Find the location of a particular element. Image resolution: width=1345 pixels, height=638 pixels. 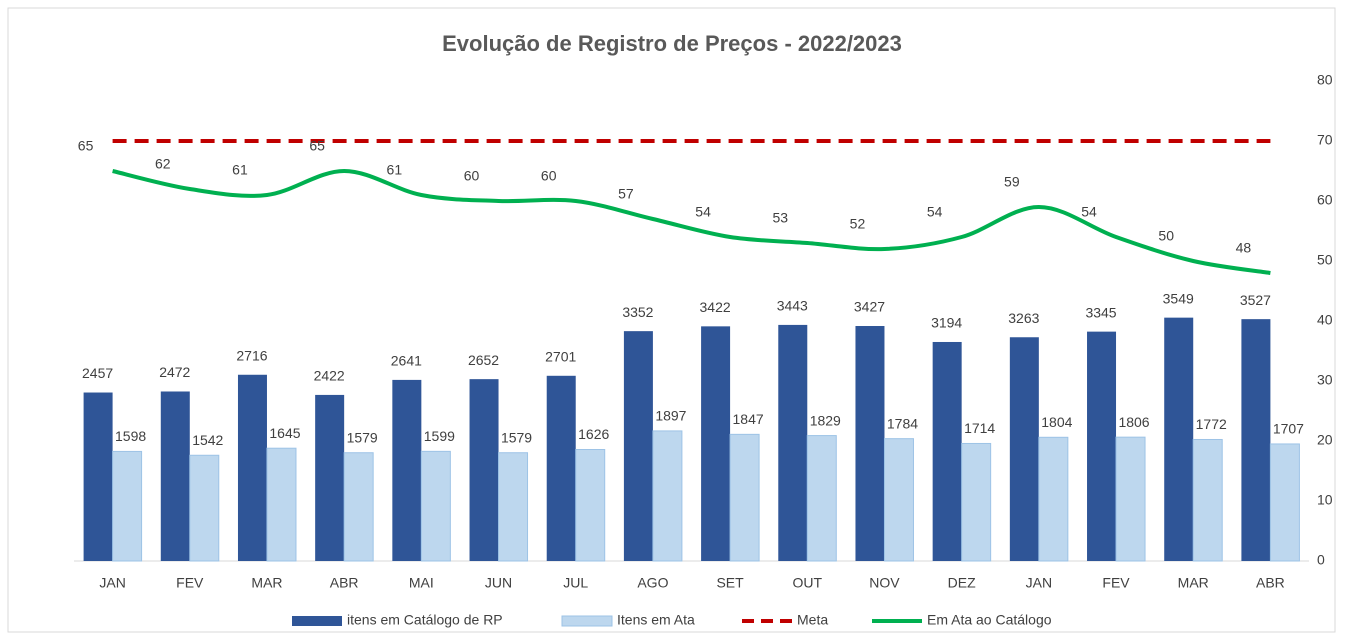

bar-label: 1772 is located at coordinates (1211, 424).